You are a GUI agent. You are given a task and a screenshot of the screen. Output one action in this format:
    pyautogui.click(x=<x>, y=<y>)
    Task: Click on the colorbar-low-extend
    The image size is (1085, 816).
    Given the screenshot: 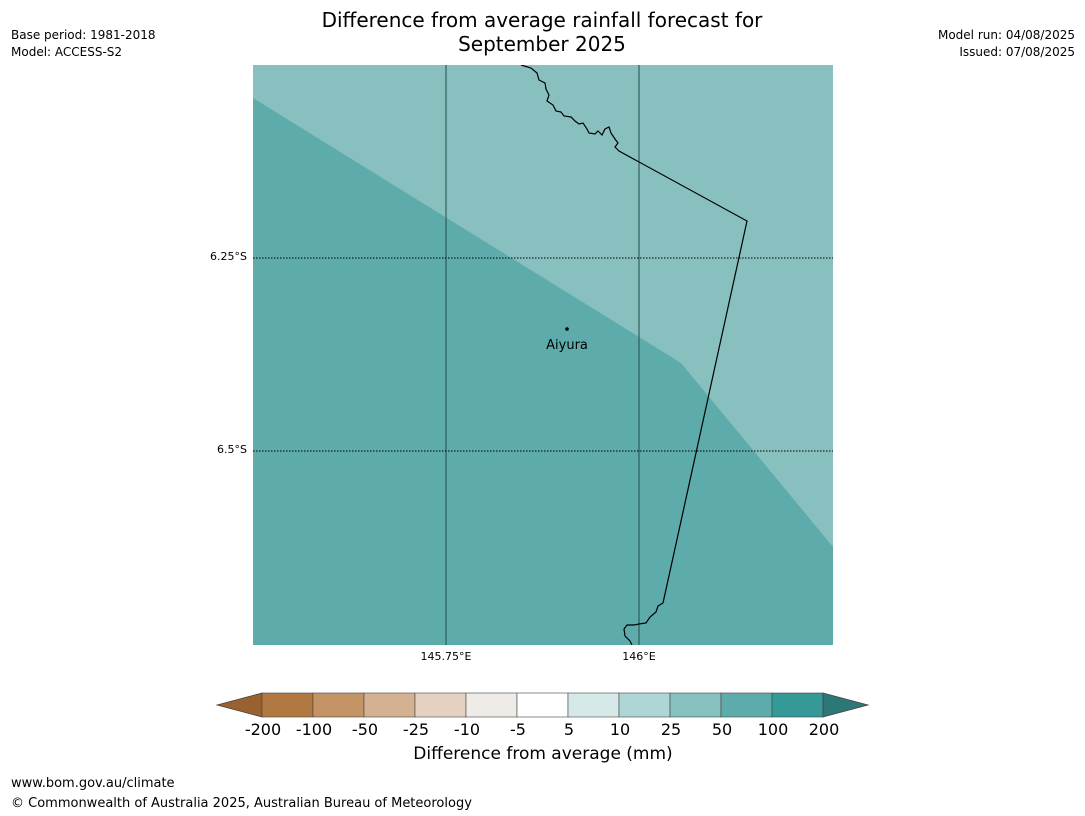 What is the action you would take?
    pyautogui.click(x=239, y=705)
    